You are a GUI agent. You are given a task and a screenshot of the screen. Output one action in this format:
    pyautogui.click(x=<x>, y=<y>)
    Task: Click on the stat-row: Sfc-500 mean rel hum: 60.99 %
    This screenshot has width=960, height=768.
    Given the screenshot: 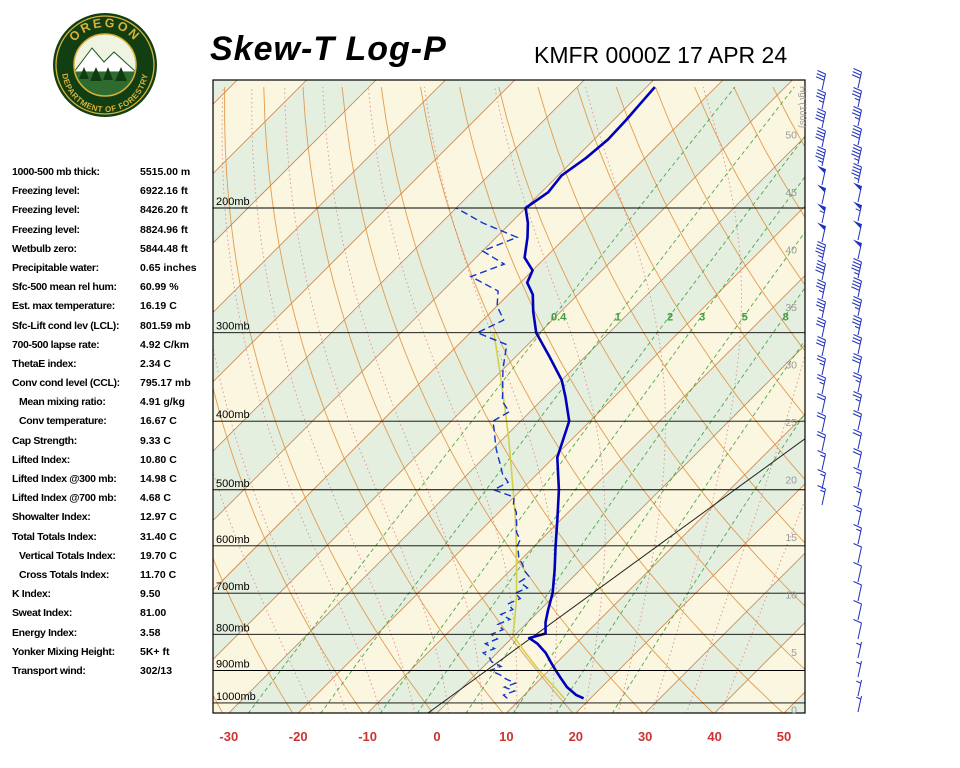 What is the action you would take?
    pyautogui.click(x=112, y=287)
    